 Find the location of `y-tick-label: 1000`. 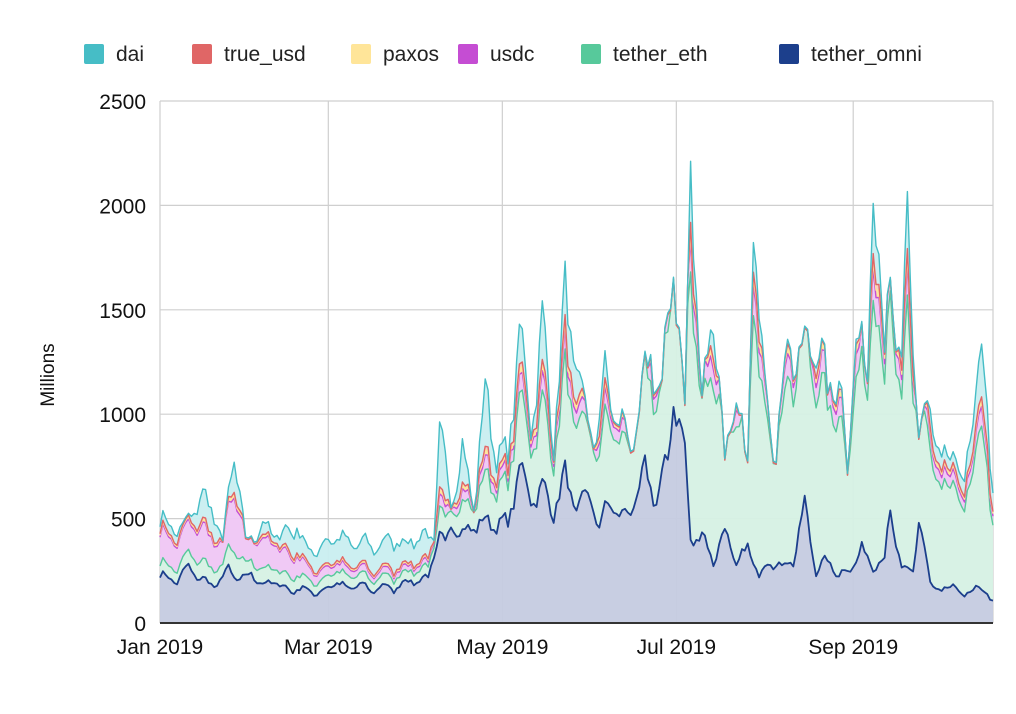

y-tick-label: 1000 is located at coordinates (122, 415).